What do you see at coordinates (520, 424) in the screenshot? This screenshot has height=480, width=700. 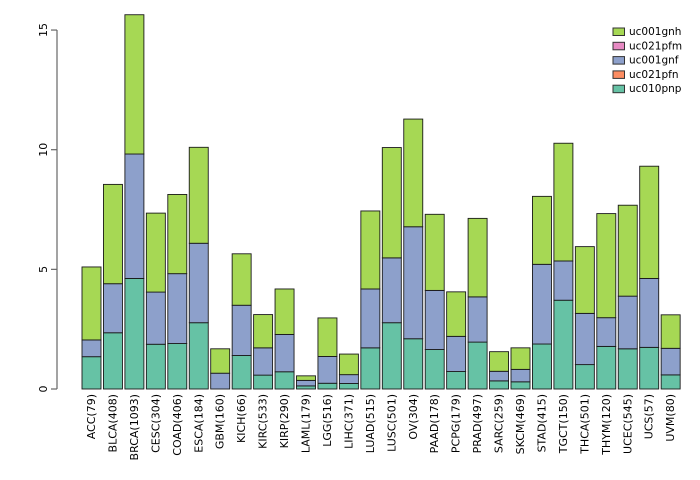 I see `x-axis-category-label: SKCM(469)` at bounding box center [520, 424].